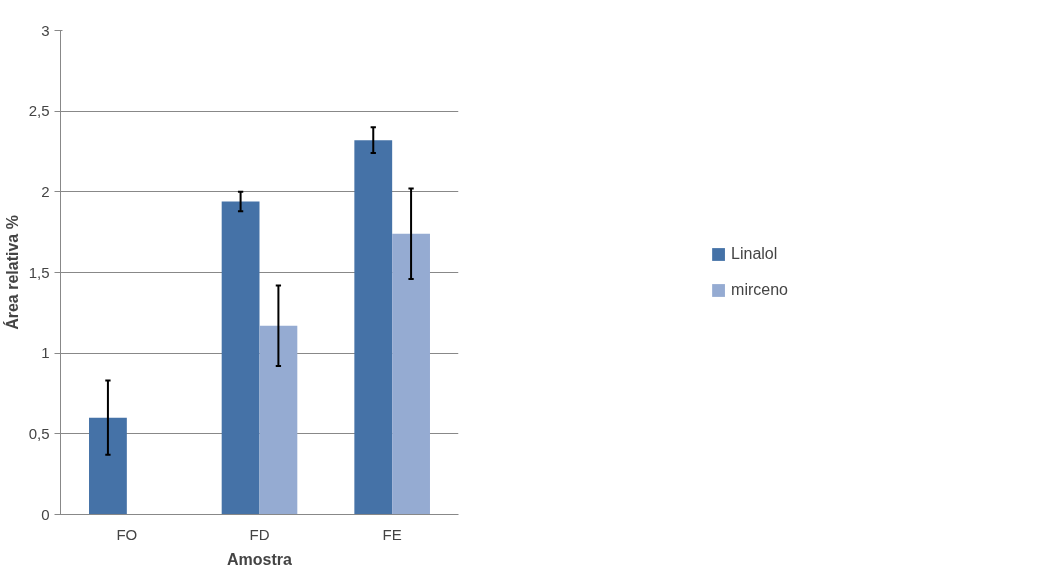  I want to click on y-tick-label: 0,5, so click(39, 433).